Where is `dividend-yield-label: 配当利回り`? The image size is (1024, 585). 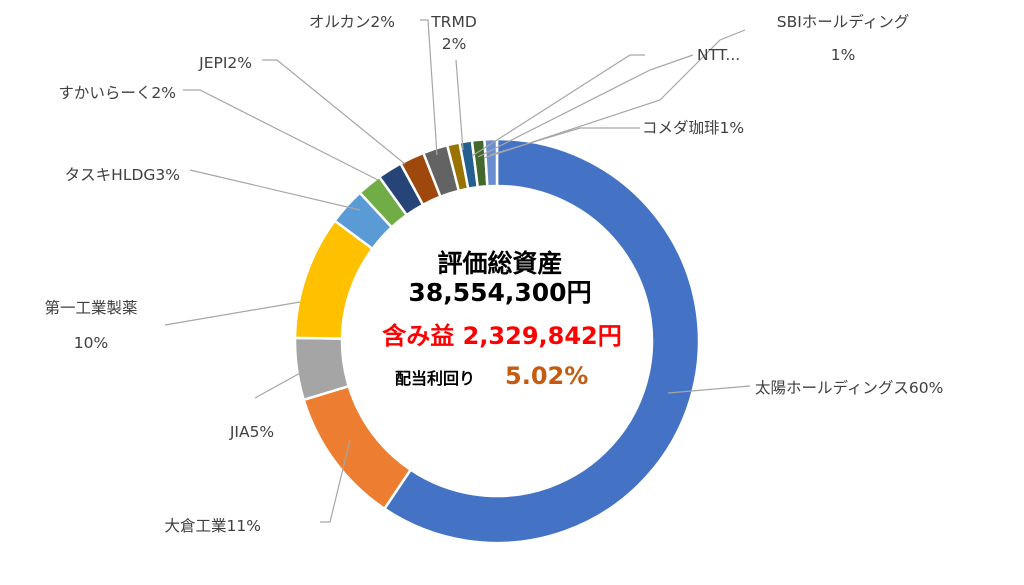 dividend-yield-label: 配当利回り is located at coordinates (435, 378).